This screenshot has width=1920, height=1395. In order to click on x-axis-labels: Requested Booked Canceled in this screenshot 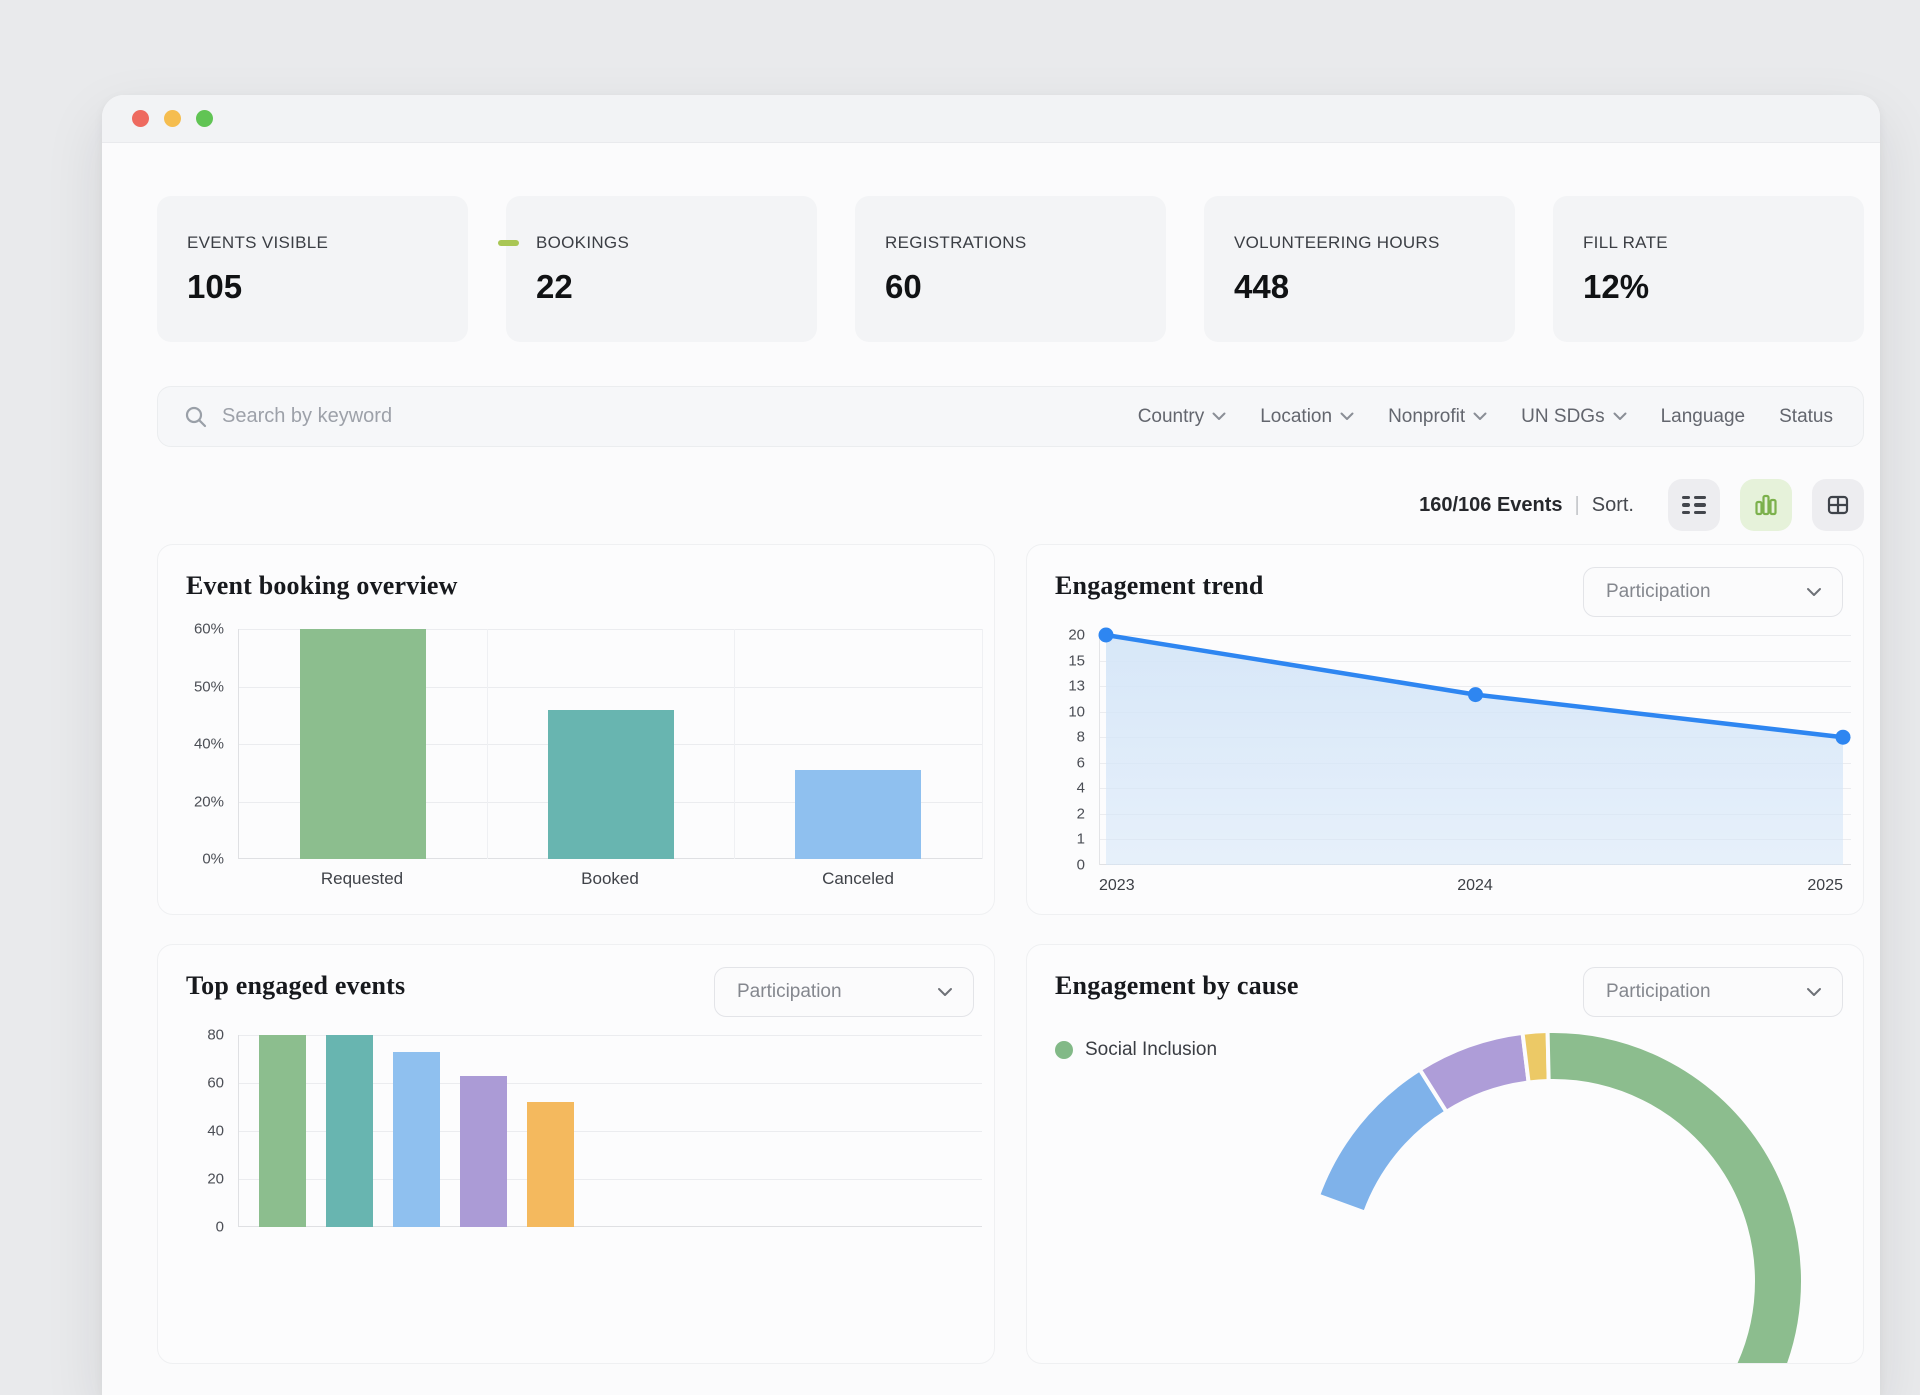, I will do `click(610, 879)`.